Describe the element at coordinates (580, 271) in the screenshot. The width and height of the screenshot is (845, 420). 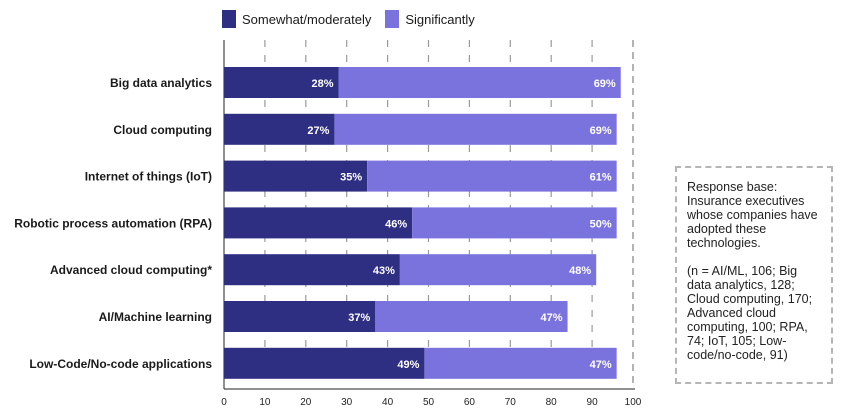
I see `value-label-significantly-advanced-cloud-computing: 48%` at that location.